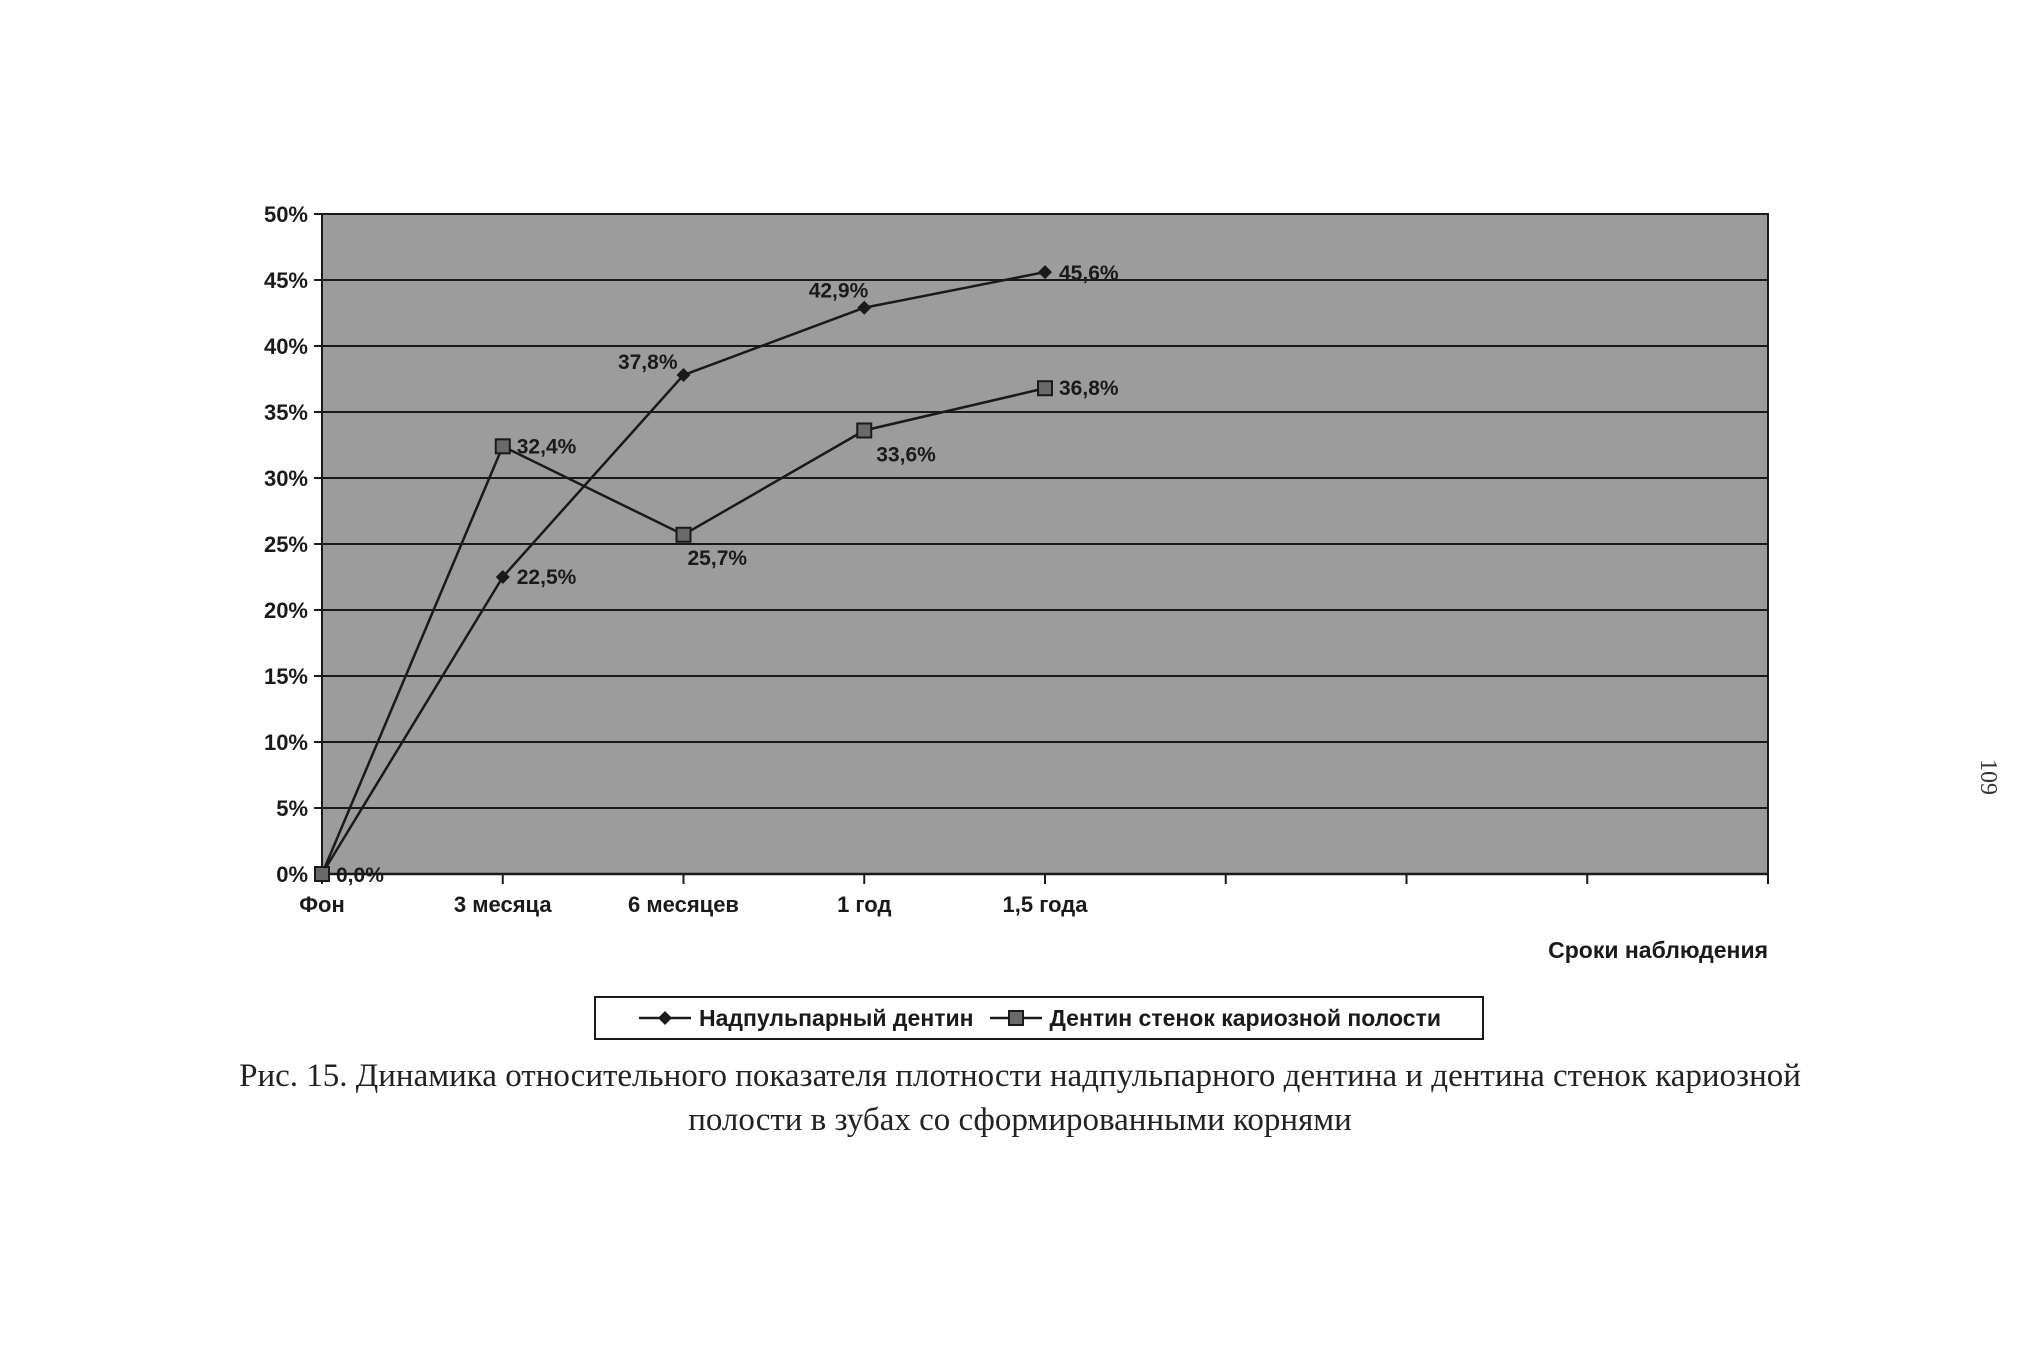  I want to click on x-tick-label: 1 год, so click(864, 904).